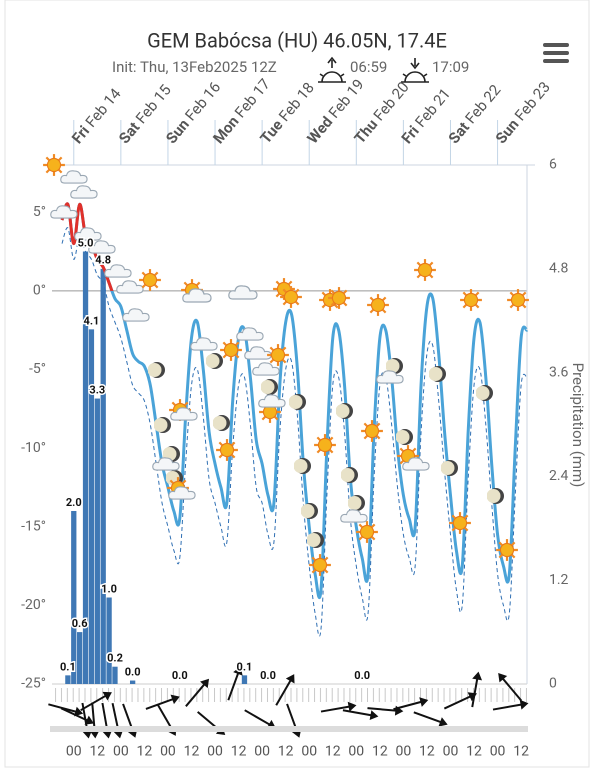  Describe the element at coordinates (450, 67) in the screenshot. I see `sunset-time: 17:09` at that location.